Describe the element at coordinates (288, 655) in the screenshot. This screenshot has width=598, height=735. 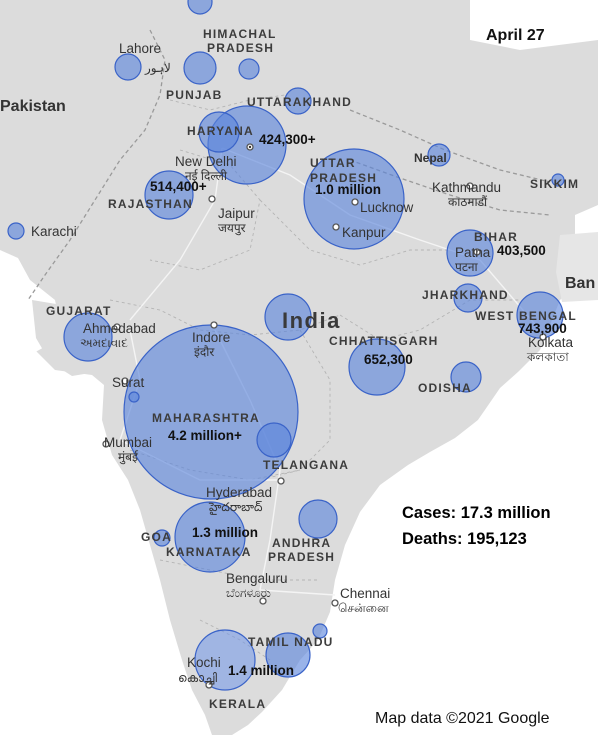
I see `bubble-tamil-nadu` at that location.